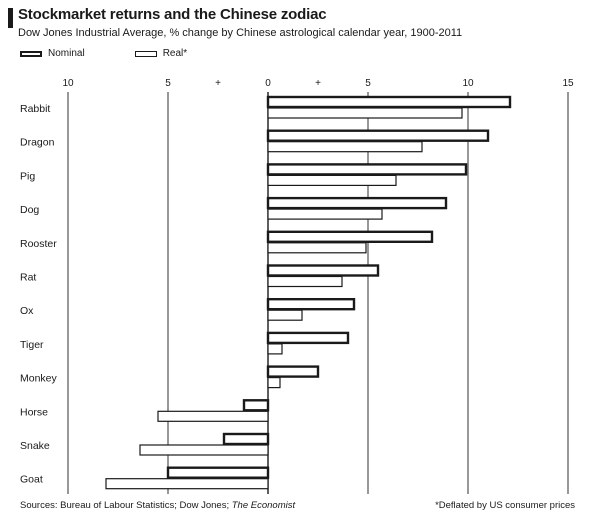 The image size is (595, 520). Describe the element at coordinates (35, 446) in the screenshot. I see `category-label: Snake` at that location.